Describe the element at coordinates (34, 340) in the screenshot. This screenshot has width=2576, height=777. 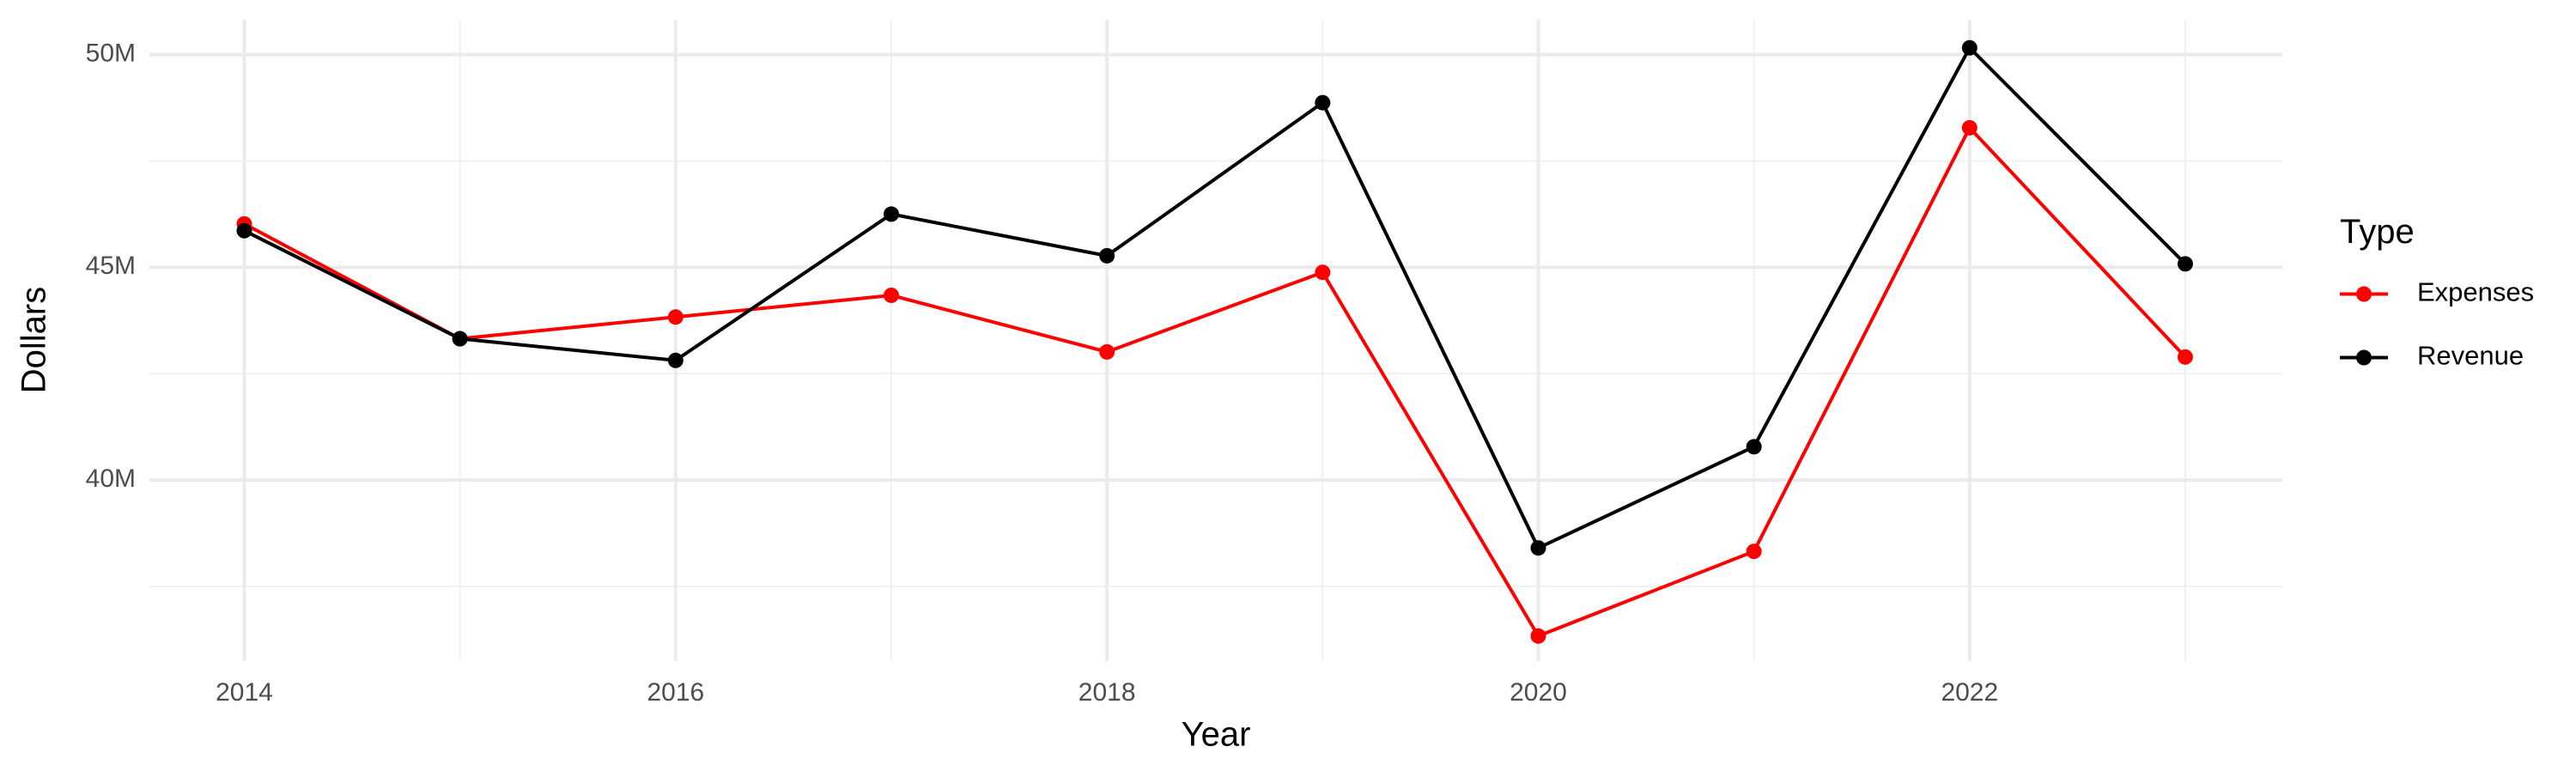
I see `y-axis-title: Dollars` at that location.